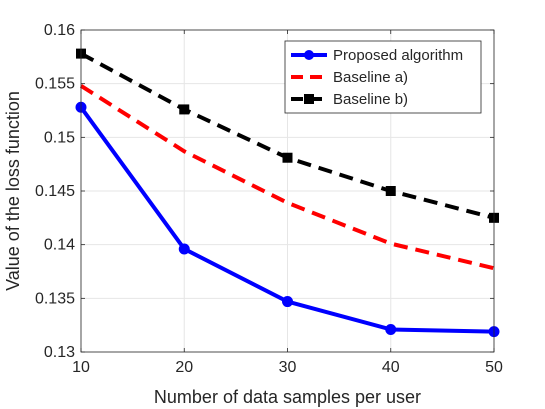  Describe the element at coordinates (59, 245) in the screenshot. I see `y-tick-label: 0.14` at that location.